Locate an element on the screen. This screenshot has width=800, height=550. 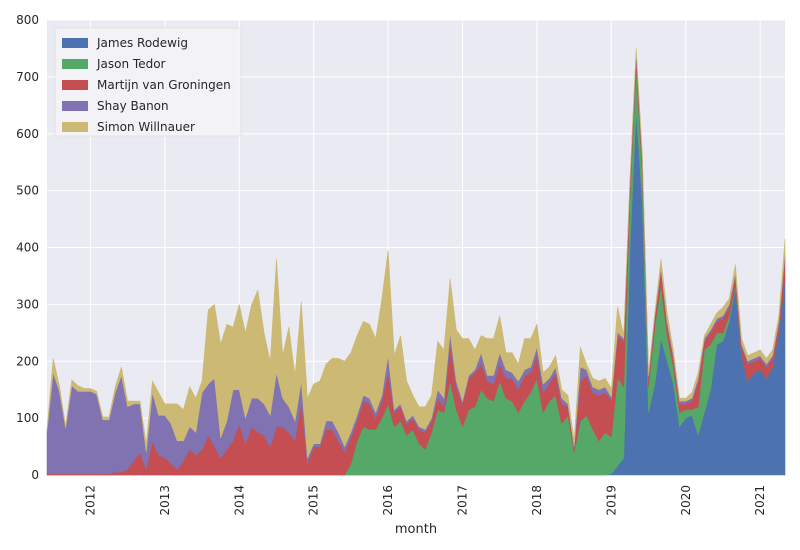
y-axis-ticks: 0 100 200 300 400 500 600 700 800 is located at coordinates (27, 247).